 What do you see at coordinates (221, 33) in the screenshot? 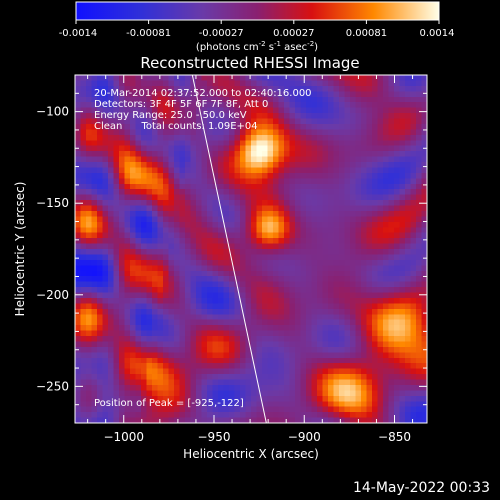
I see `colorbar-tick-label: -0.00027` at bounding box center [221, 33].